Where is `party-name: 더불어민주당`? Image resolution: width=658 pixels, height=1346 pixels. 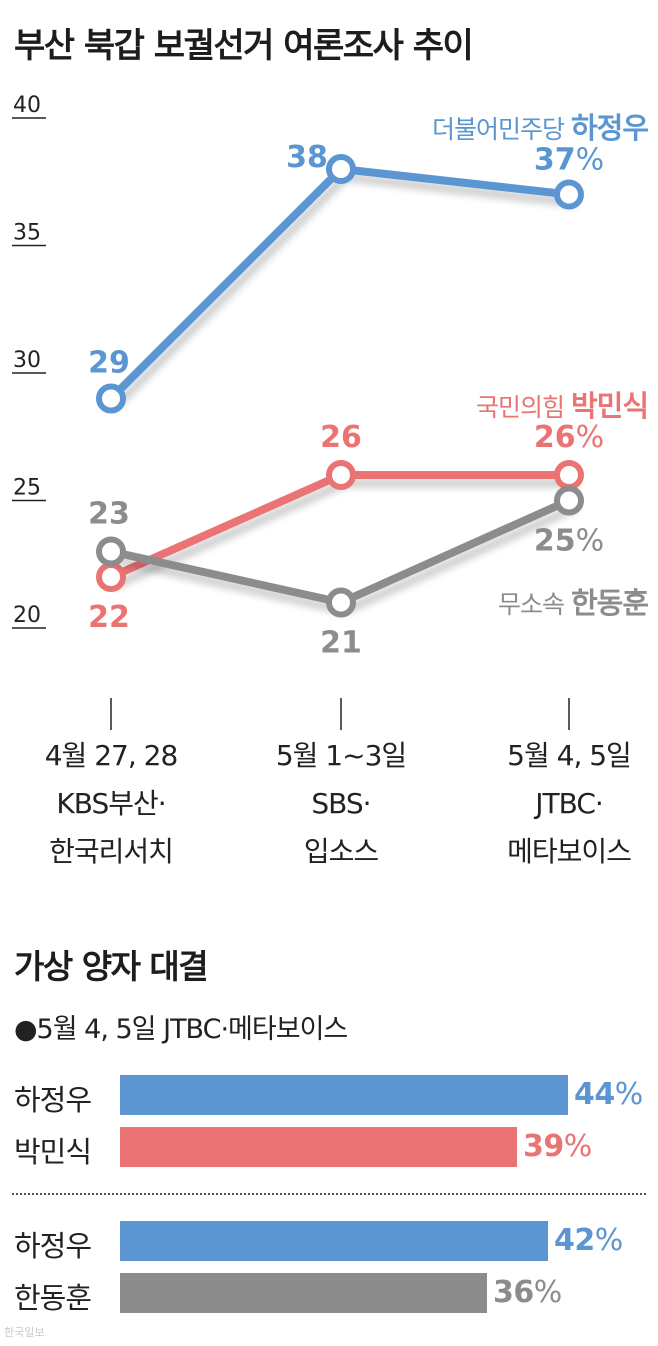
party-name: 더불어민주당 is located at coordinates (501, 129).